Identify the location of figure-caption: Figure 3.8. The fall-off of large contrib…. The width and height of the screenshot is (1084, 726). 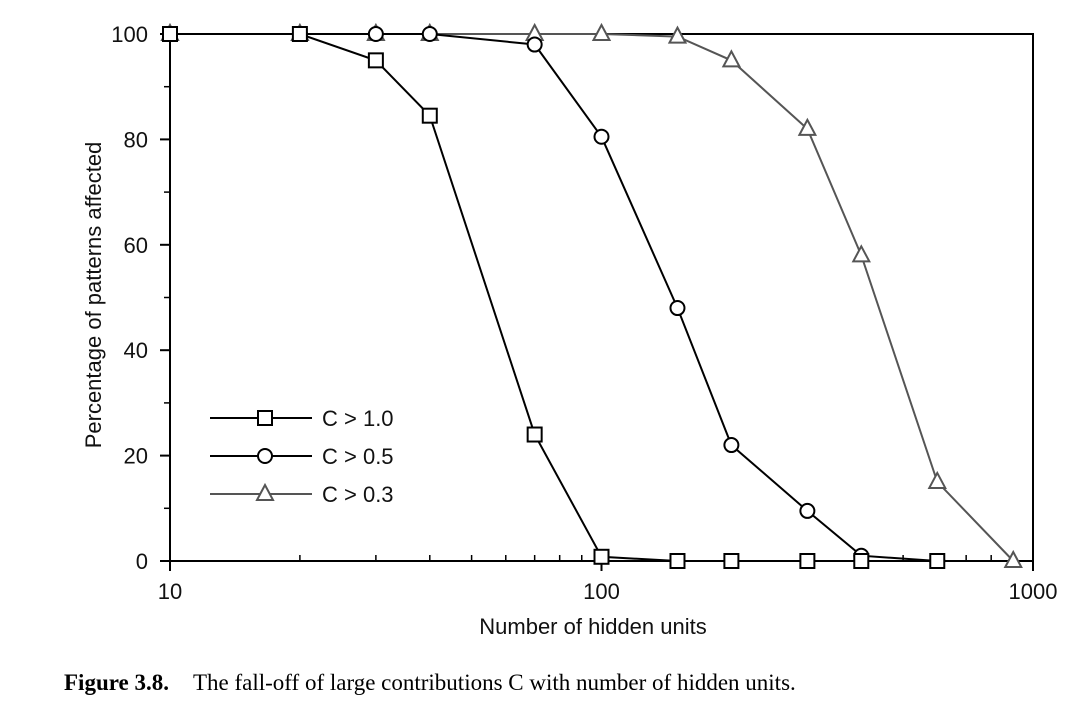
(430, 683).